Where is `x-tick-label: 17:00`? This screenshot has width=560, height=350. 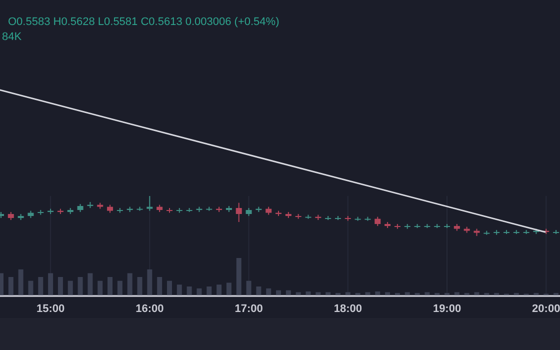
x-tick-label: 17:00 is located at coordinates (248, 308).